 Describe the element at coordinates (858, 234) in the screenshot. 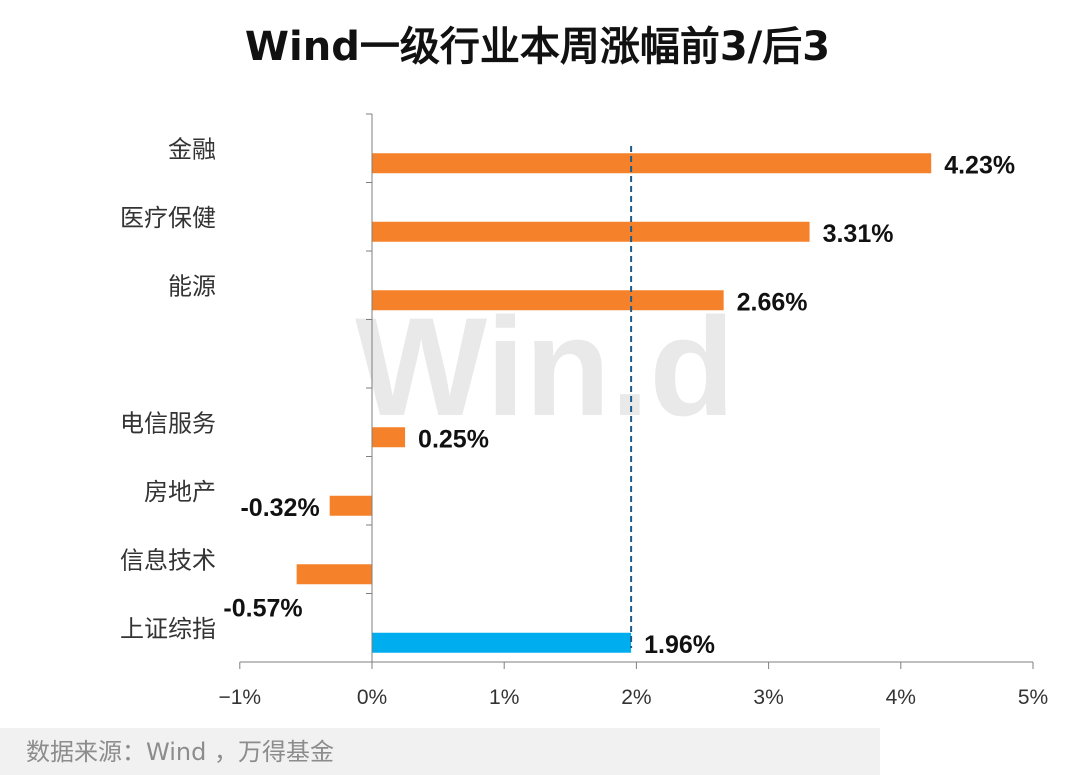

I see `data-label: 3.31%` at that location.